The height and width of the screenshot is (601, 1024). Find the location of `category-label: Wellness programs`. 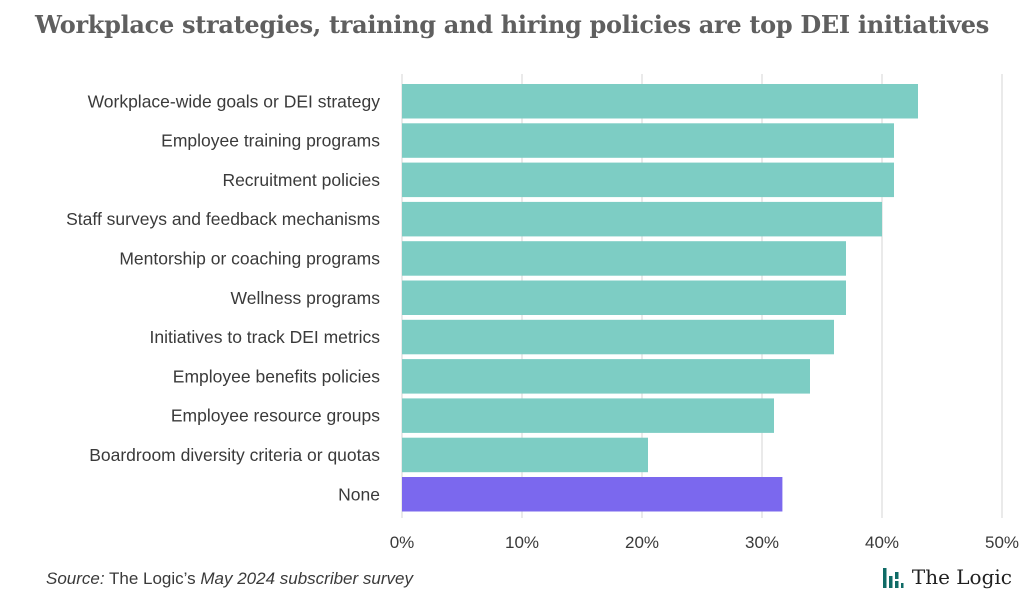

category-label: Wellness programs is located at coordinates (306, 298).